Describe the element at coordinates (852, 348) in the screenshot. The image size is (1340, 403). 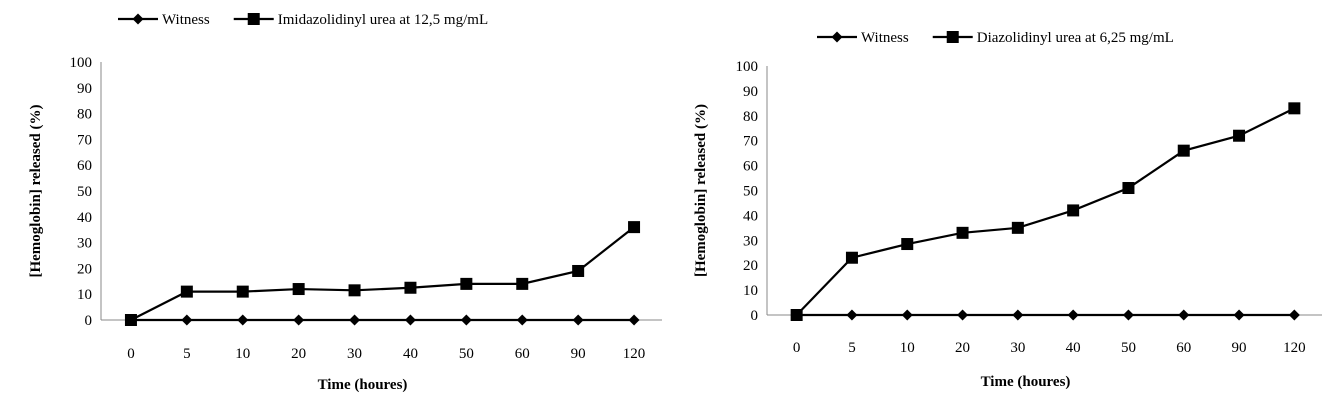
I see `x-tick-label: 5` at that location.